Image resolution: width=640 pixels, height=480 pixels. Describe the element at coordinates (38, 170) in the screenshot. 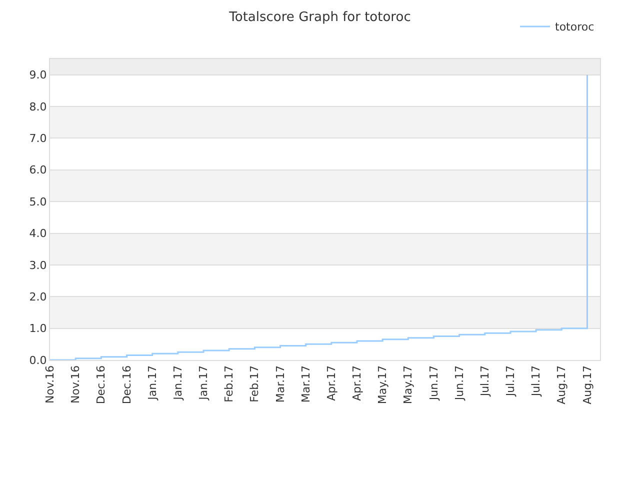

I see `y-tick-label: 6.0` at that location.